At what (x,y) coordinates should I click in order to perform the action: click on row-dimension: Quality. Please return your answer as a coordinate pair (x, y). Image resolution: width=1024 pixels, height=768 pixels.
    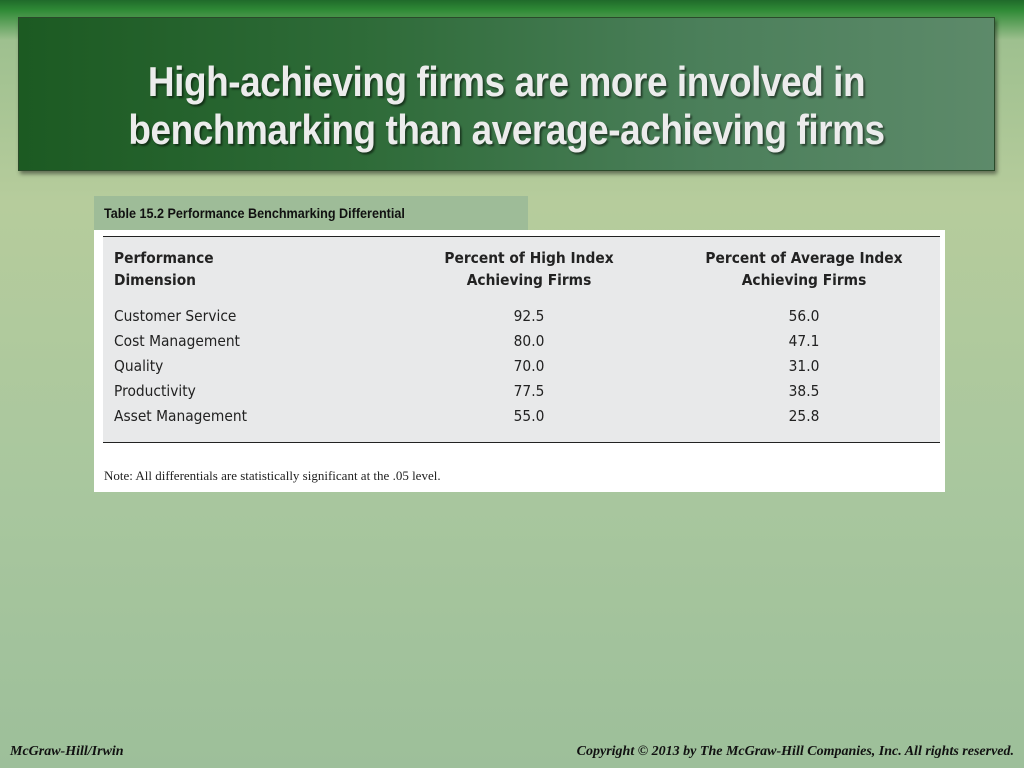
    Looking at the image, I should click on (139, 366).